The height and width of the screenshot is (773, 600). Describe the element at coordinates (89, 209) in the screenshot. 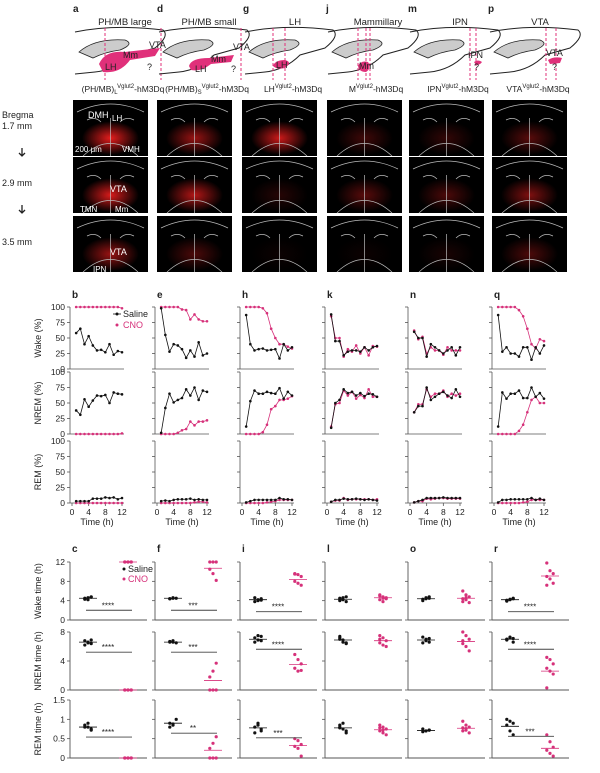

I see `annotation: TMN` at that location.